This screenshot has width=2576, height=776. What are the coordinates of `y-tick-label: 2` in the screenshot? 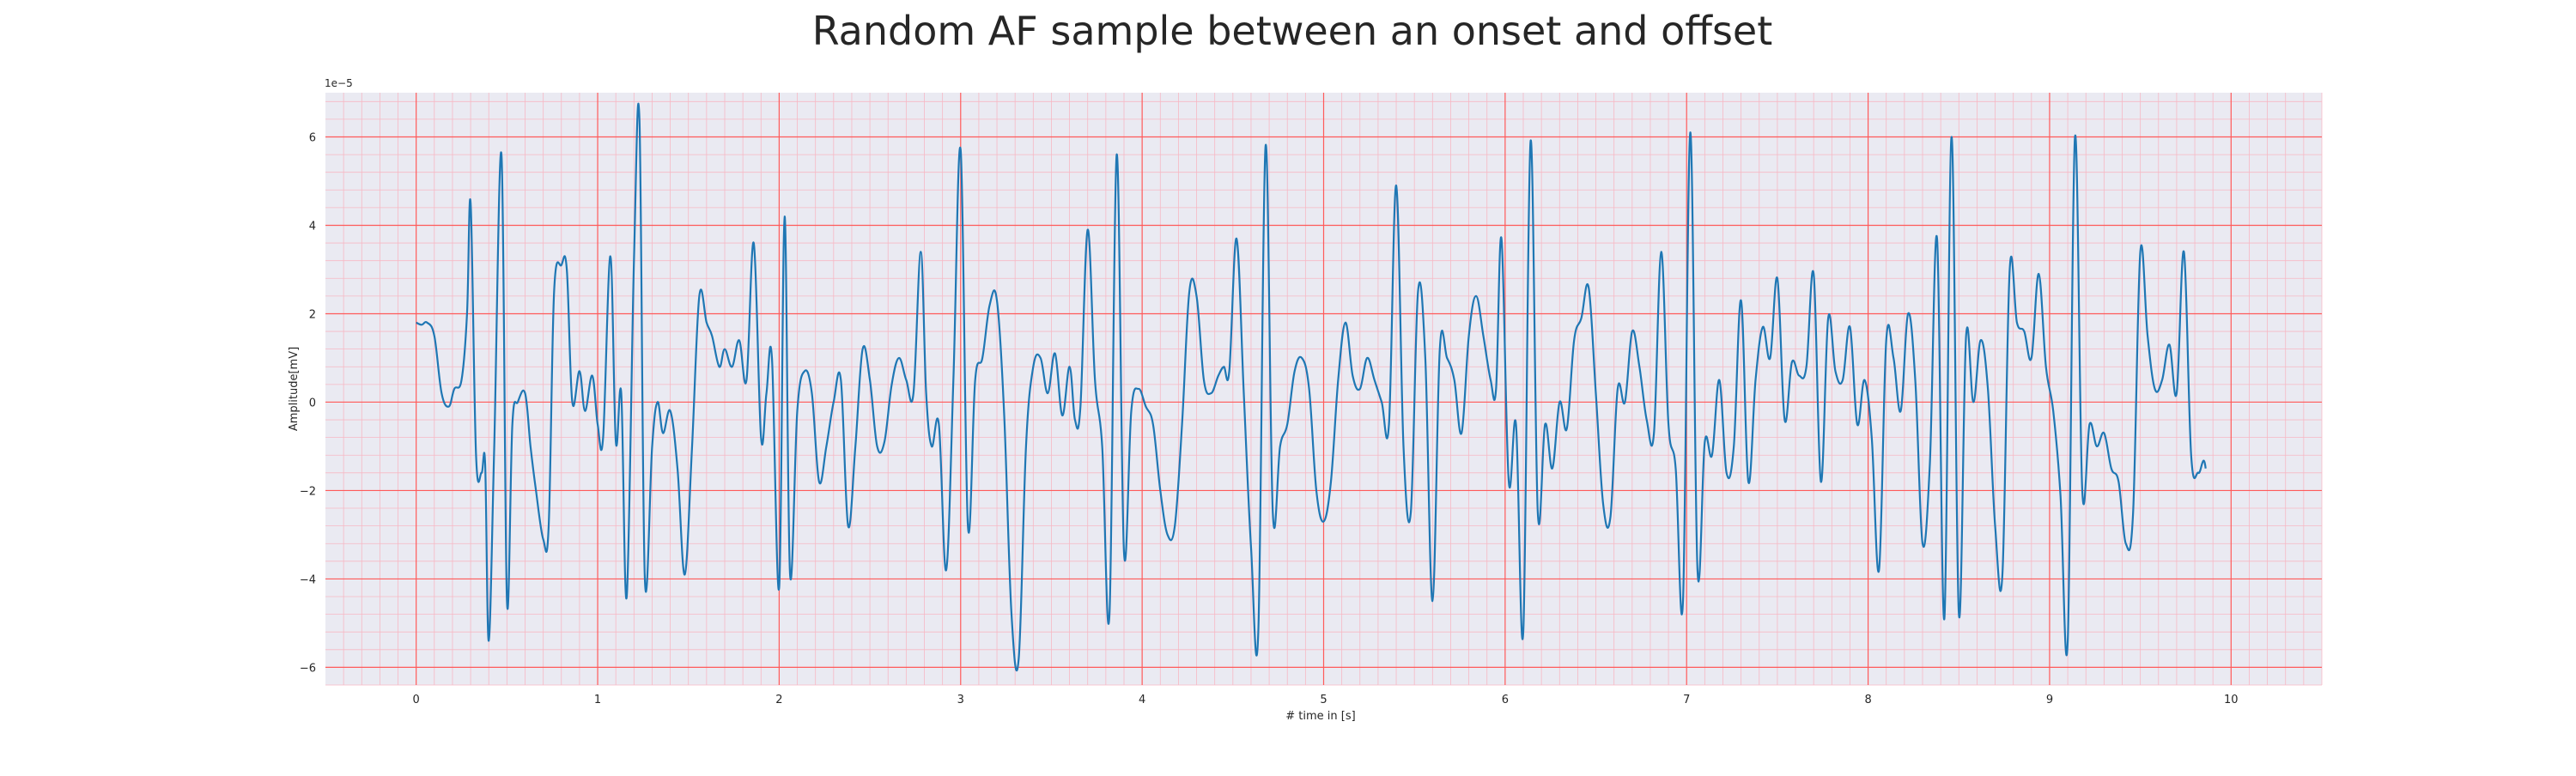 It's located at (312, 314).